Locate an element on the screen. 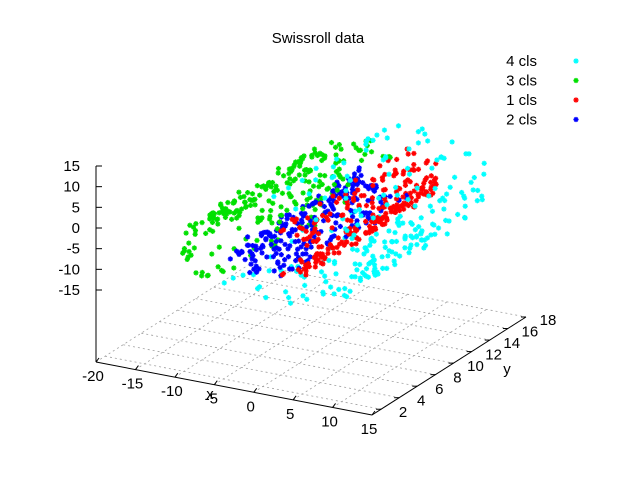 Image resolution: width=640 pixels, height=480 pixels. z-tick-label: -5 is located at coordinates (73, 249).